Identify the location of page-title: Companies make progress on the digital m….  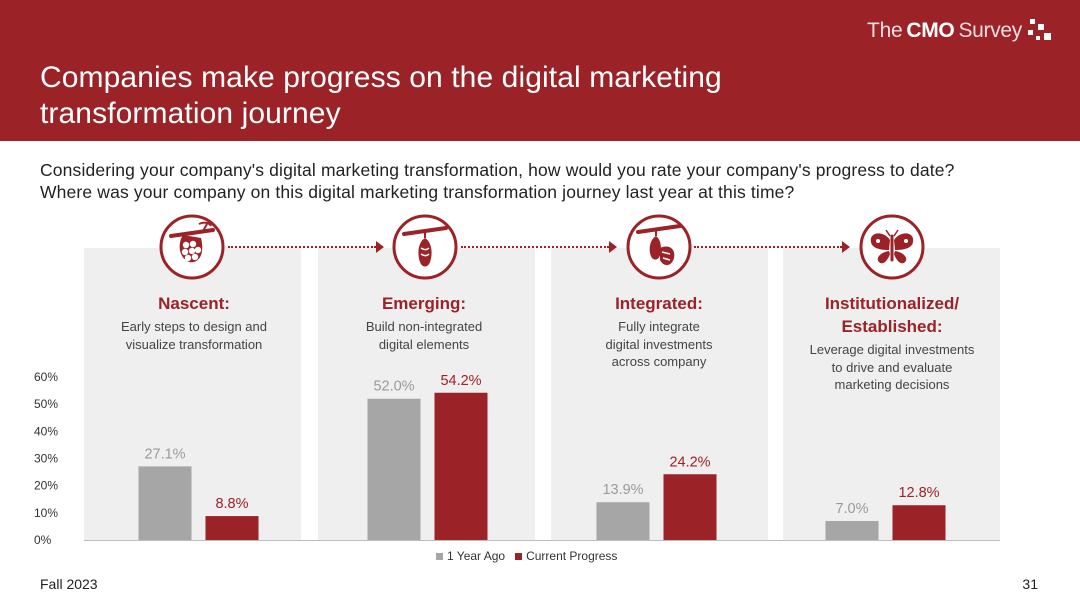
(450, 96).